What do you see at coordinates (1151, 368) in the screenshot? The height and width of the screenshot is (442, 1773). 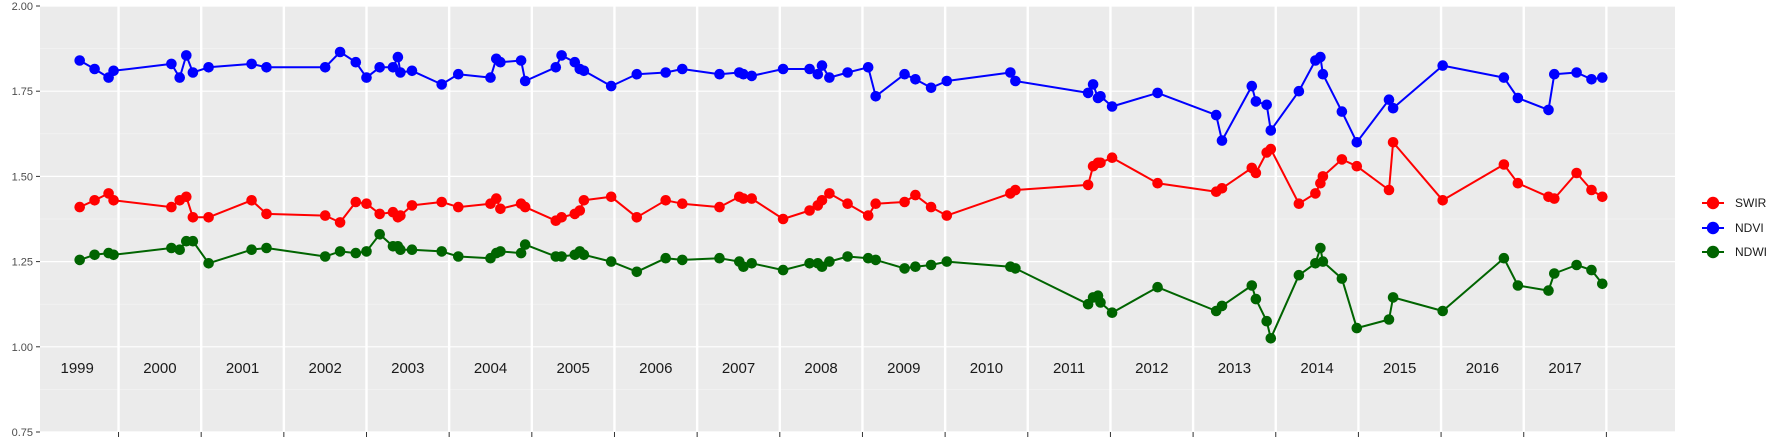 I see `year-label: 2012` at bounding box center [1151, 368].